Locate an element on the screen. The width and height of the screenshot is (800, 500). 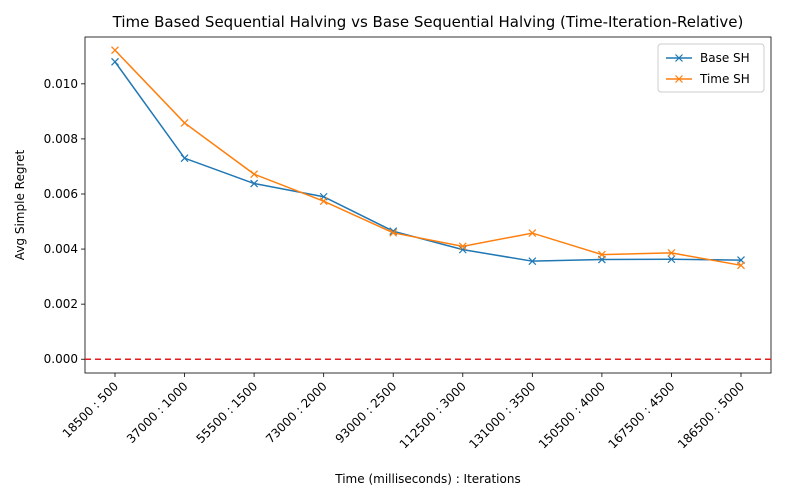
x-tick-label: 131000 : 3500 is located at coordinates (502, 415).